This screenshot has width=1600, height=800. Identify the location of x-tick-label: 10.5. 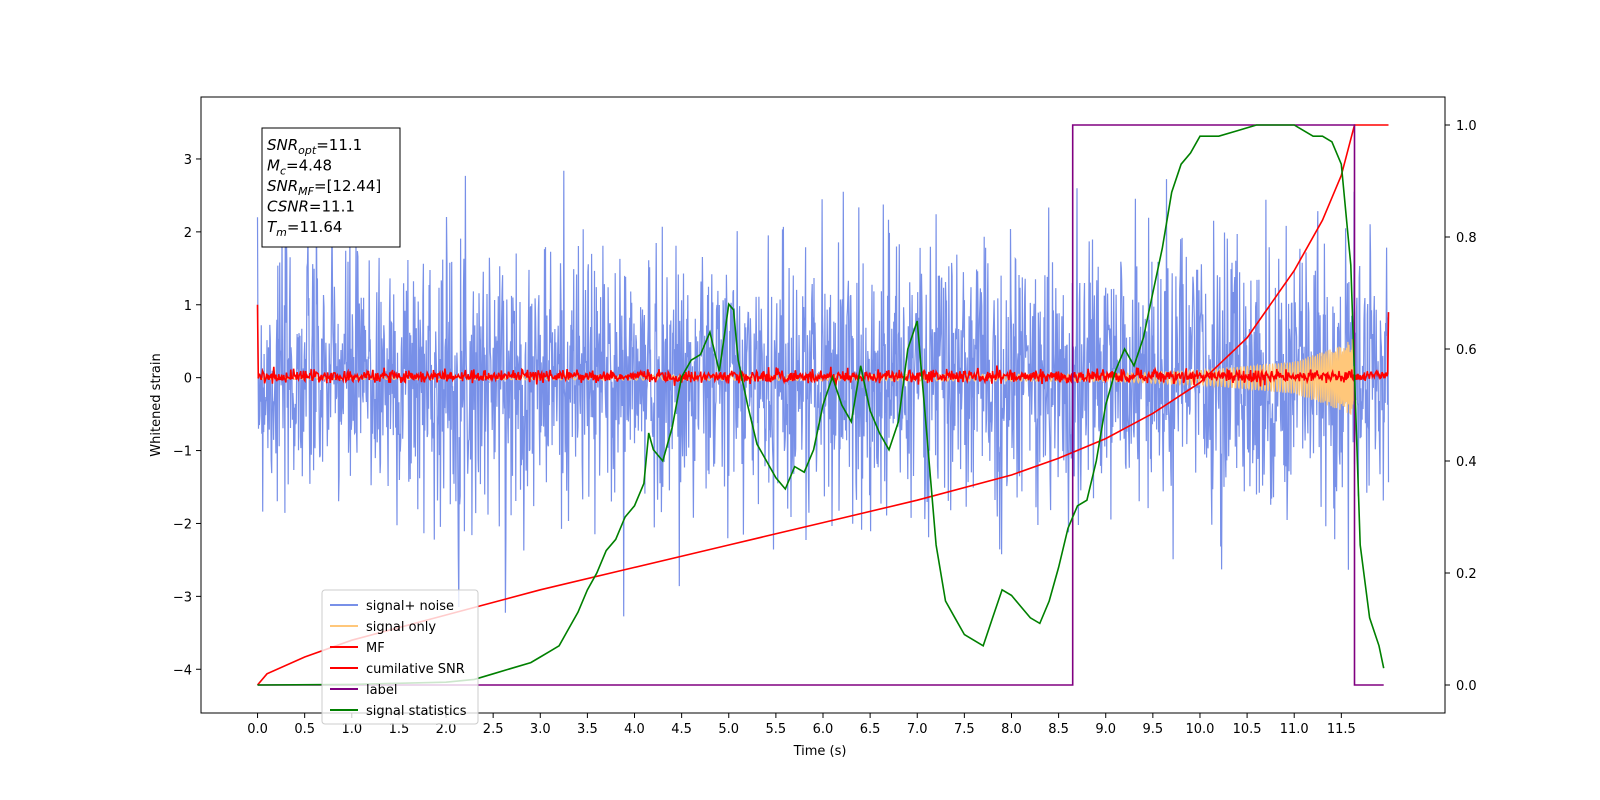
(1247, 729).